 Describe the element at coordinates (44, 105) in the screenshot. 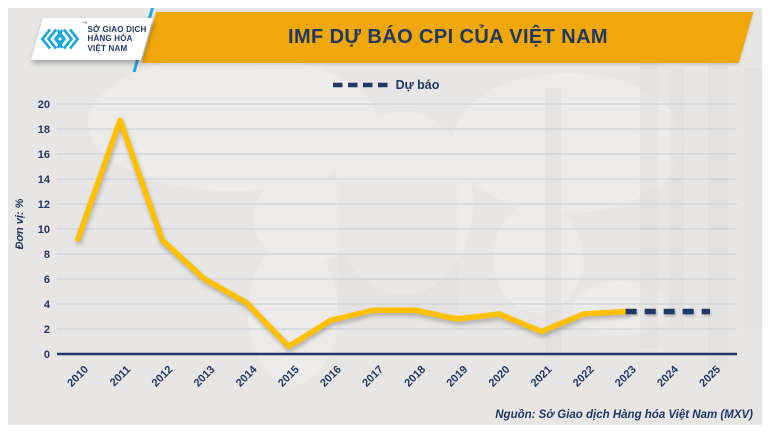

I see `y-tick-label: 20` at that location.